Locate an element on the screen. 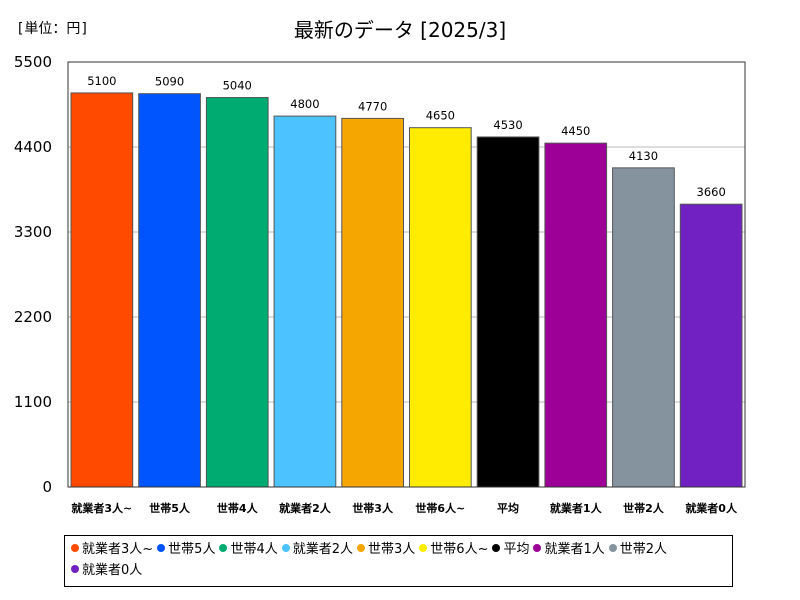  x-tick-label: 就業者0人 is located at coordinates (711, 508).